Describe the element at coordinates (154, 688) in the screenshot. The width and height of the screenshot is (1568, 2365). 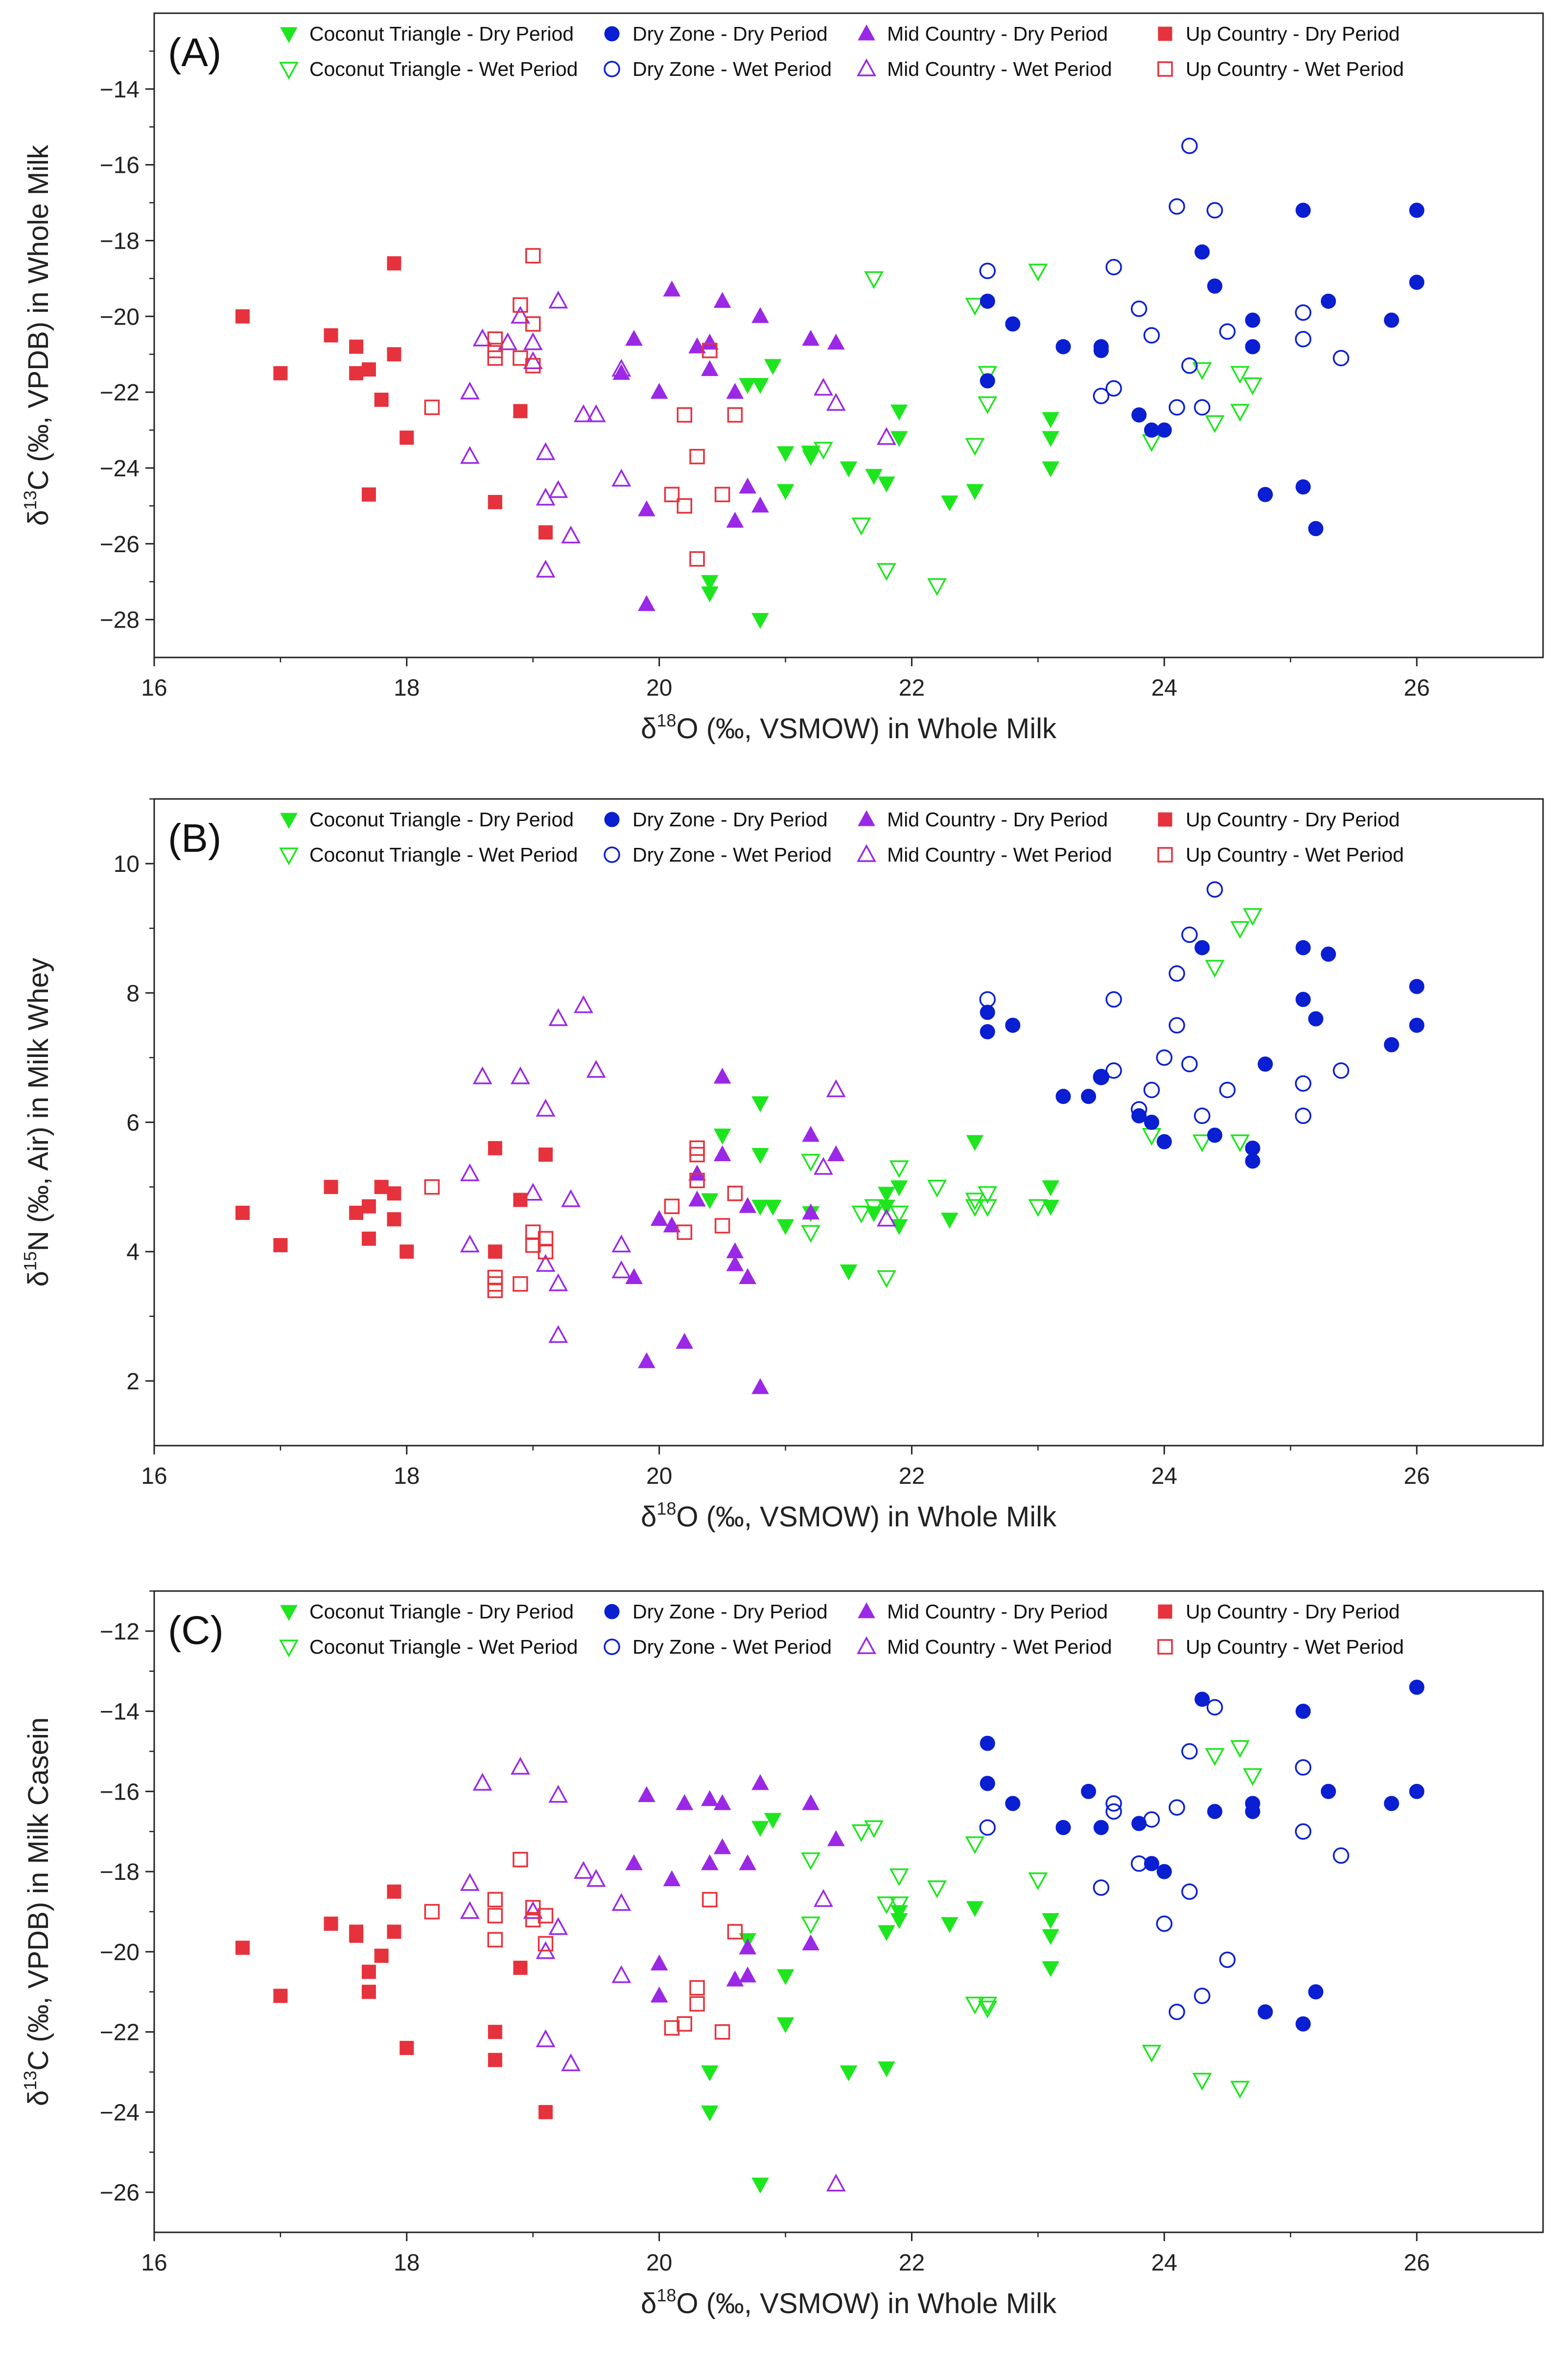
I see `x-tick-label: 16` at that location.